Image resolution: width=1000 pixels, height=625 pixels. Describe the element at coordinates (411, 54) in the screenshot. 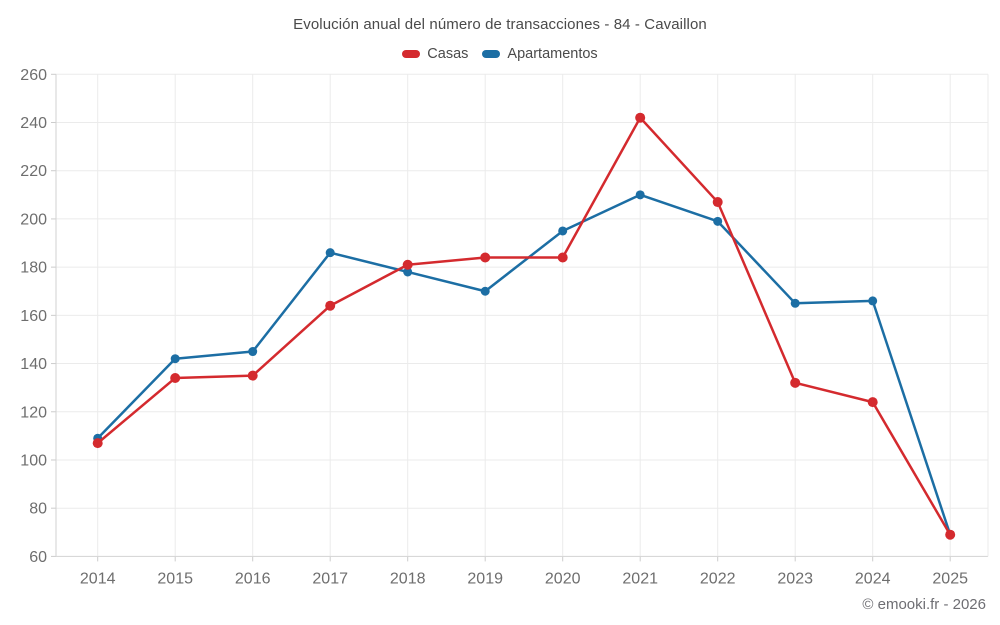

I see `legend-swatch-casas` at that location.